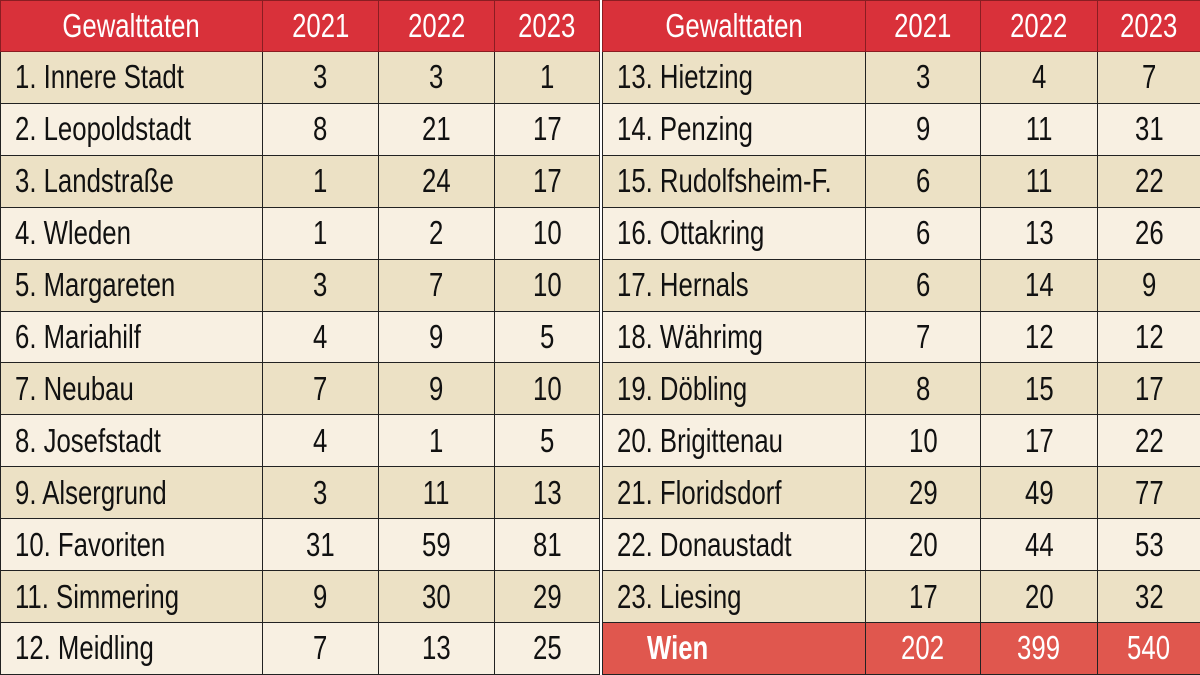  I want to click on table-row: 7. Neubau 7 9 10, so click(300, 389).